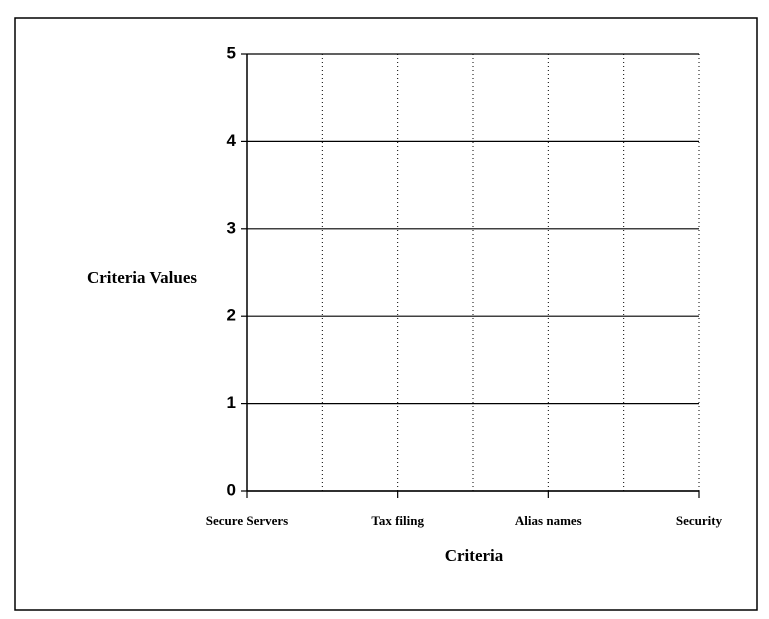 This screenshot has height=619, width=769. Describe the element at coordinates (231, 227) in the screenshot. I see `y-tick-label: 3` at that location.